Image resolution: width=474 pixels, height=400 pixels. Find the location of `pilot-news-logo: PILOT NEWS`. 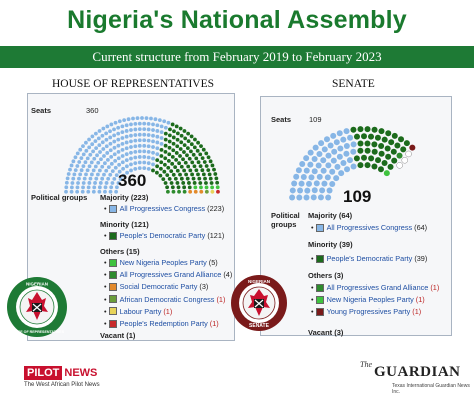

pilot-news-logo: PILOT NEWS is located at coordinates (60, 373).